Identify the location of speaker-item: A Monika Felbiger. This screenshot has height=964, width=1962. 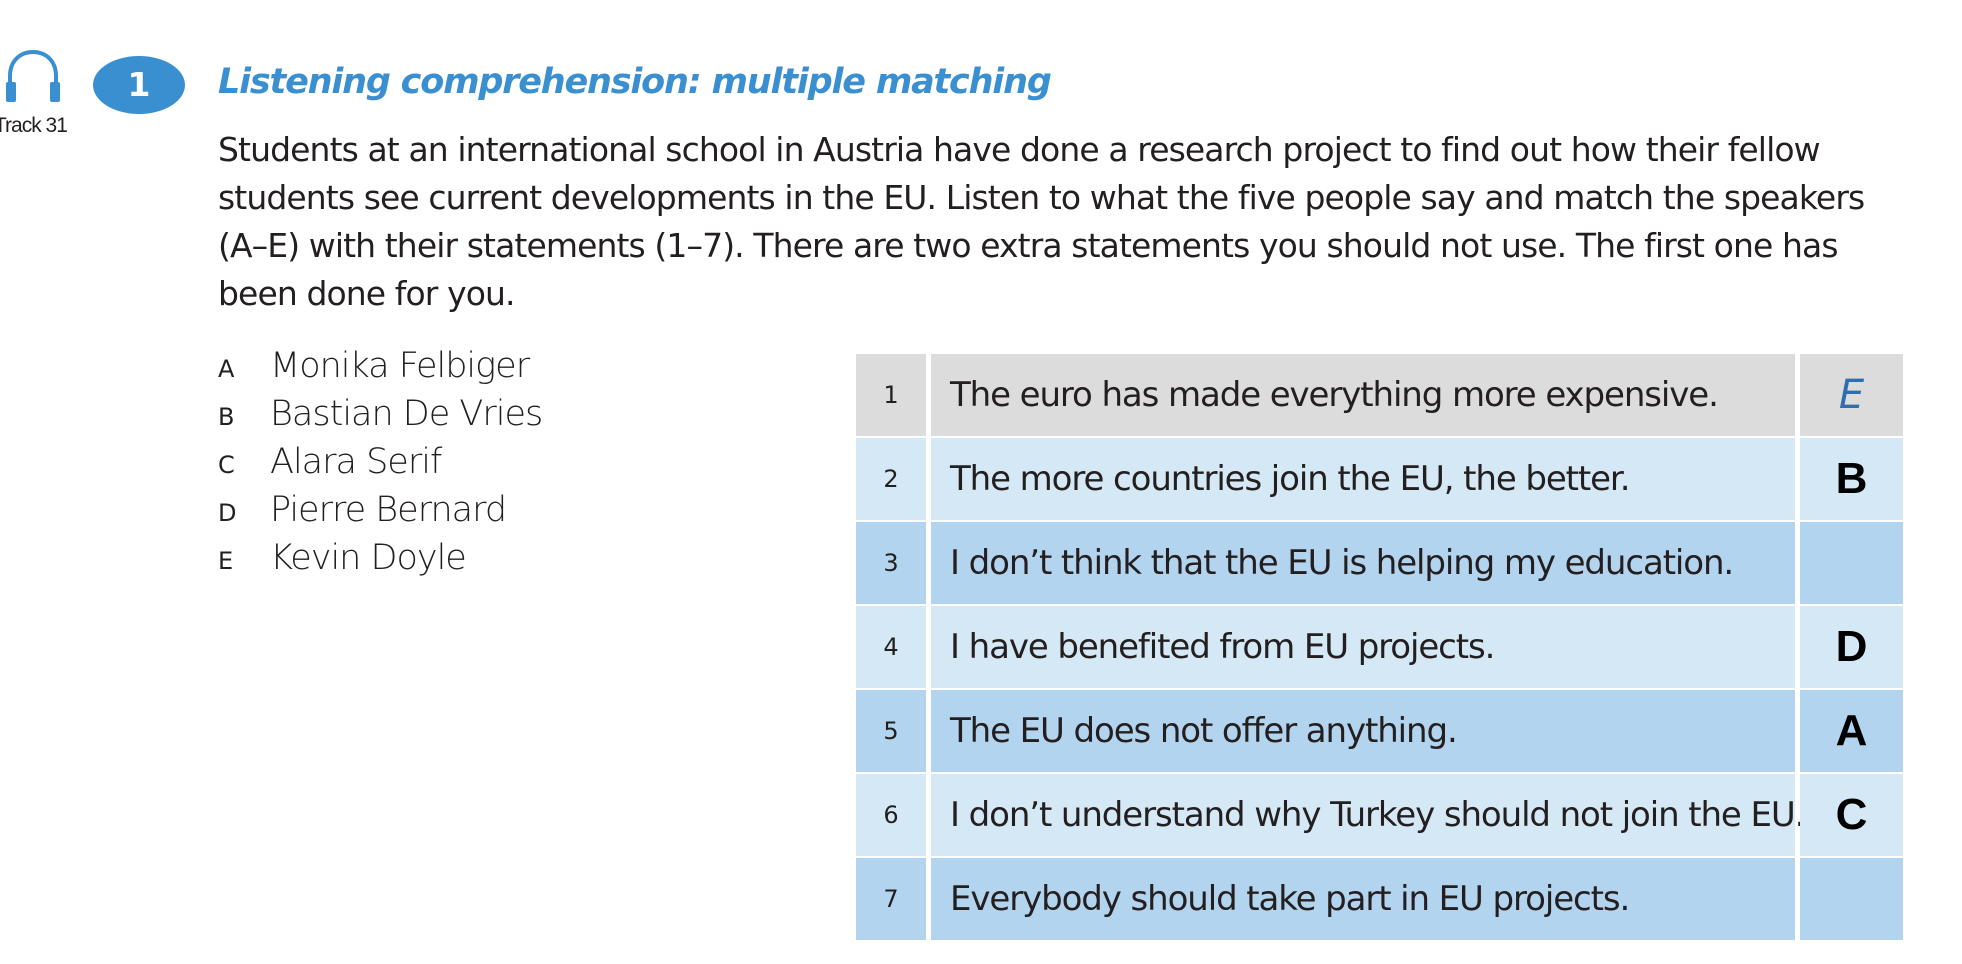
(380, 370).